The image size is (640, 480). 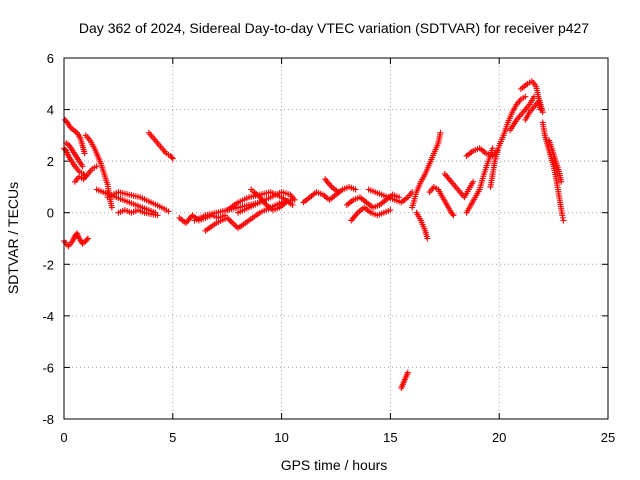 I want to click on x-tick-label: 25, so click(x=608, y=437).